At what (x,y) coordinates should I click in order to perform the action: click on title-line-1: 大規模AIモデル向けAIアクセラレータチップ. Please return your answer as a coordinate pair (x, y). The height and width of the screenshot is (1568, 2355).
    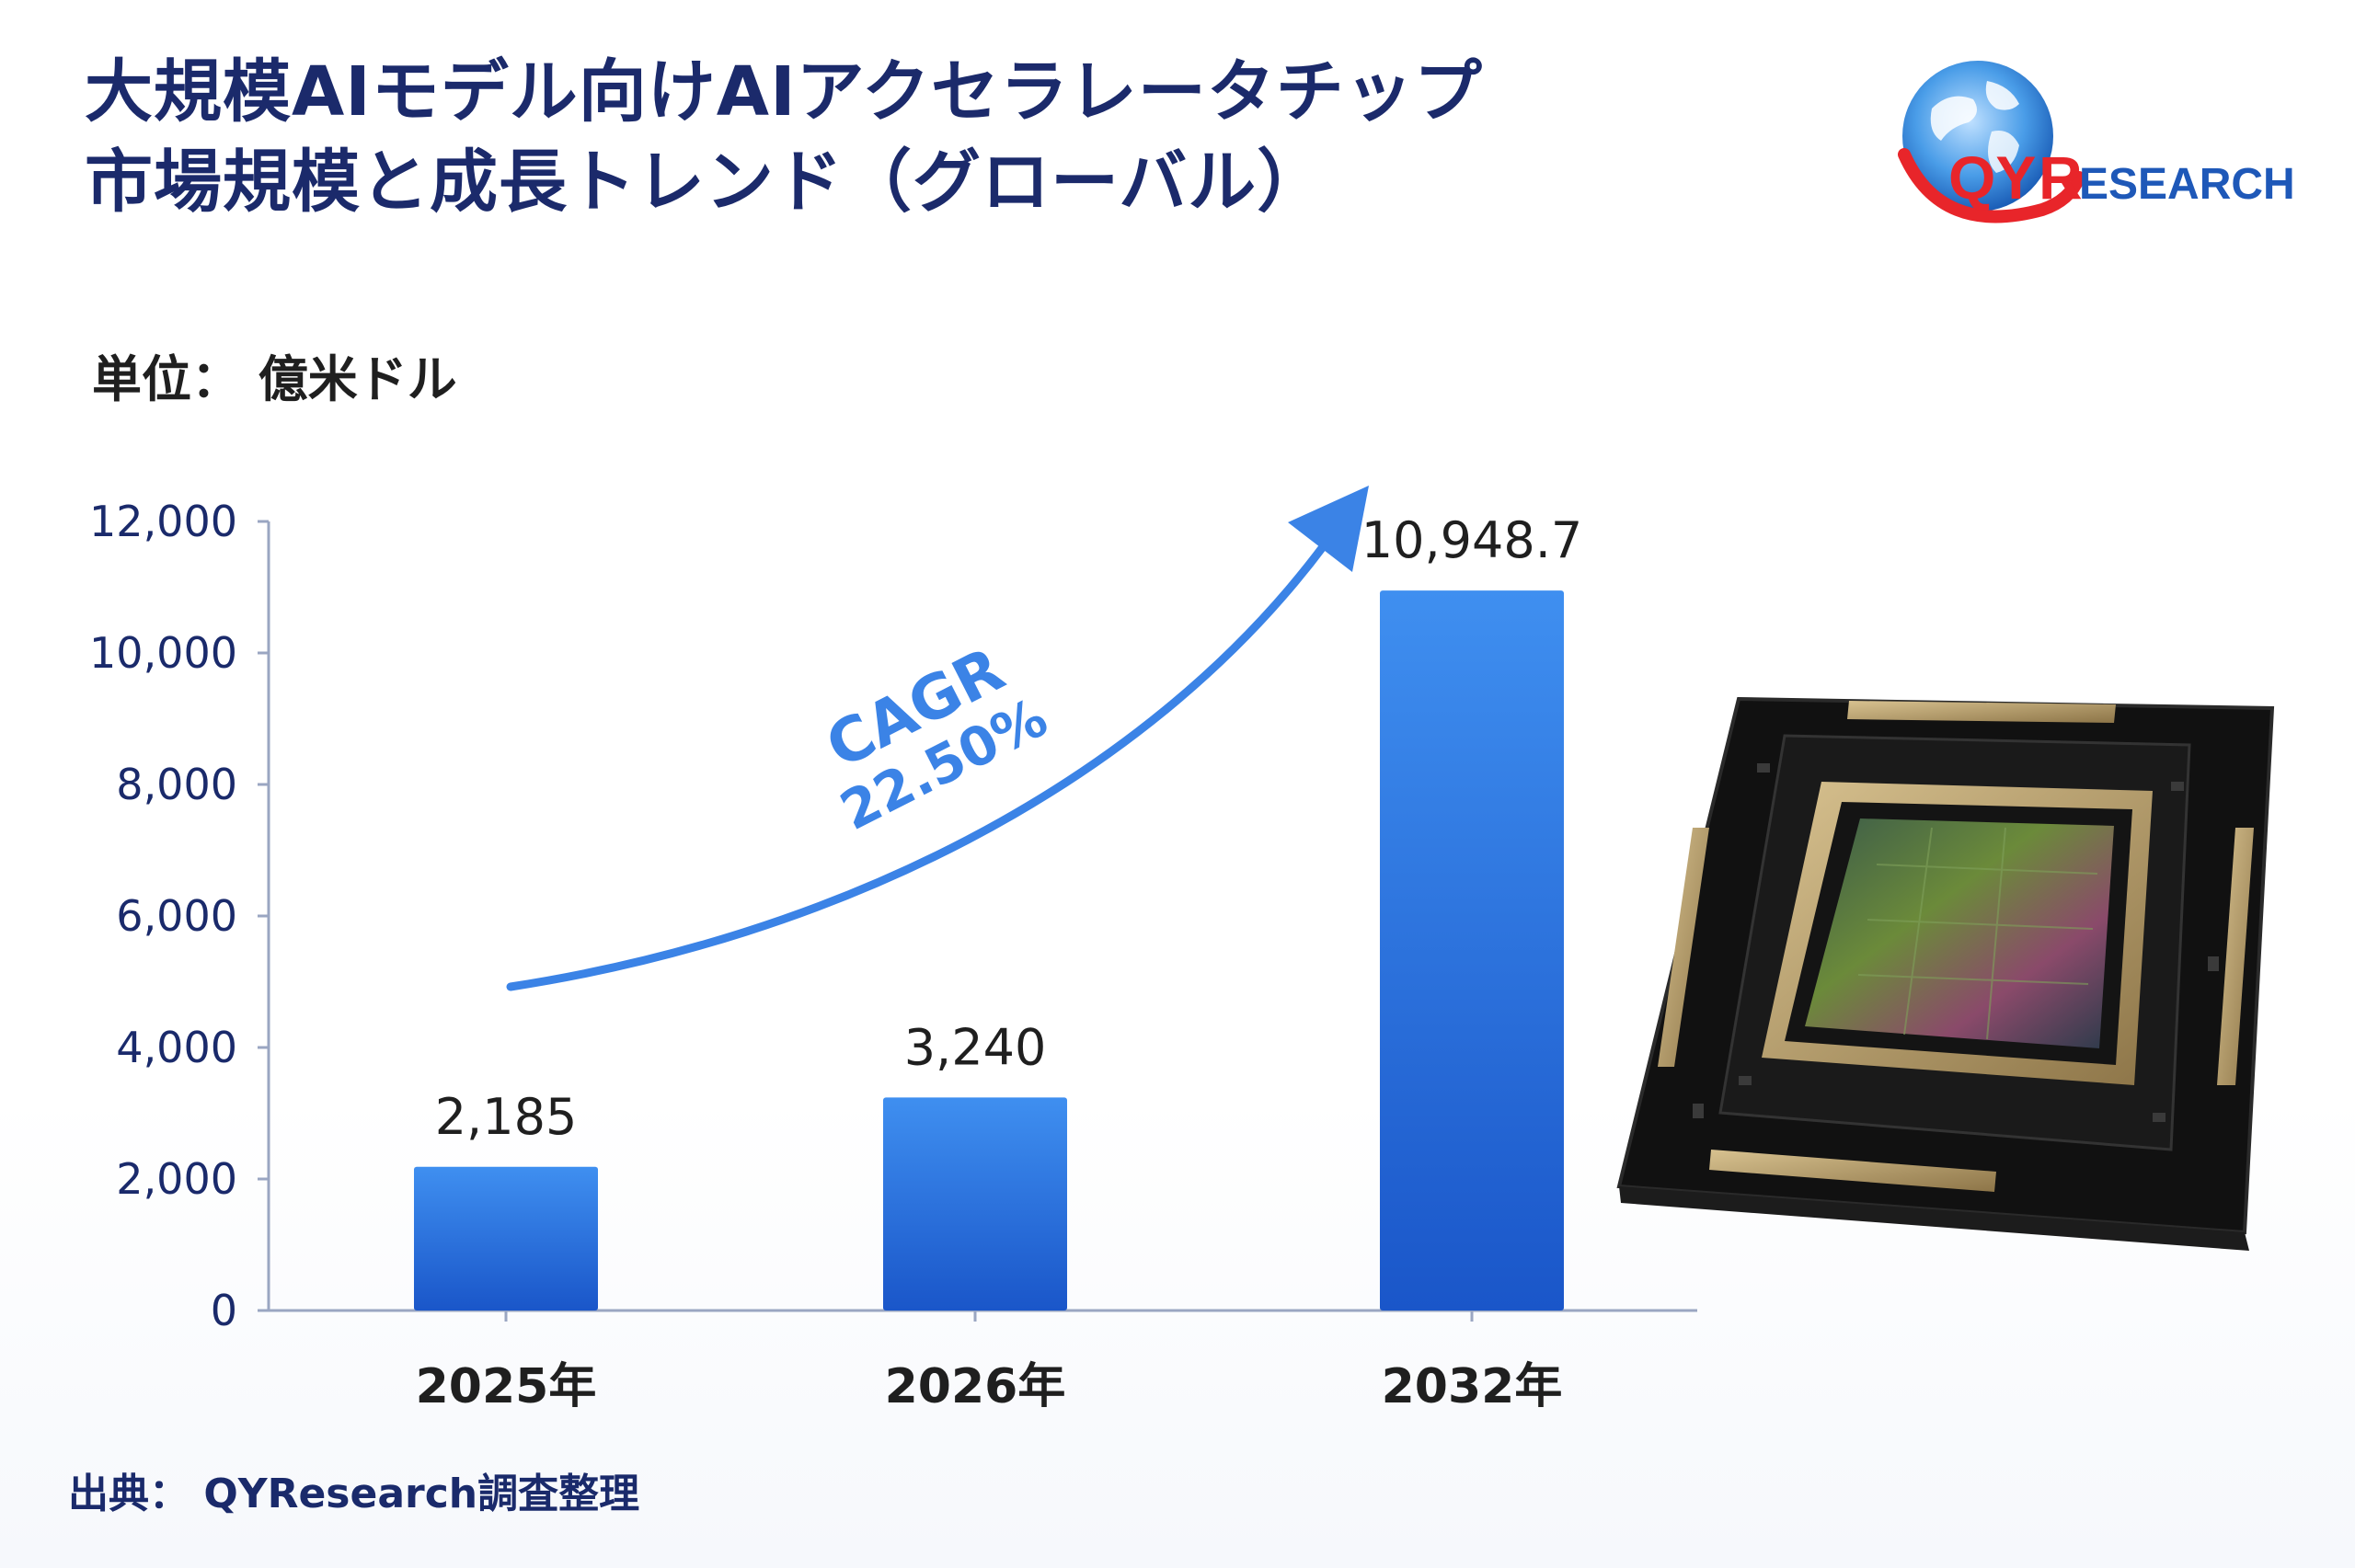
    Looking at the image, I should click on (784, 92).